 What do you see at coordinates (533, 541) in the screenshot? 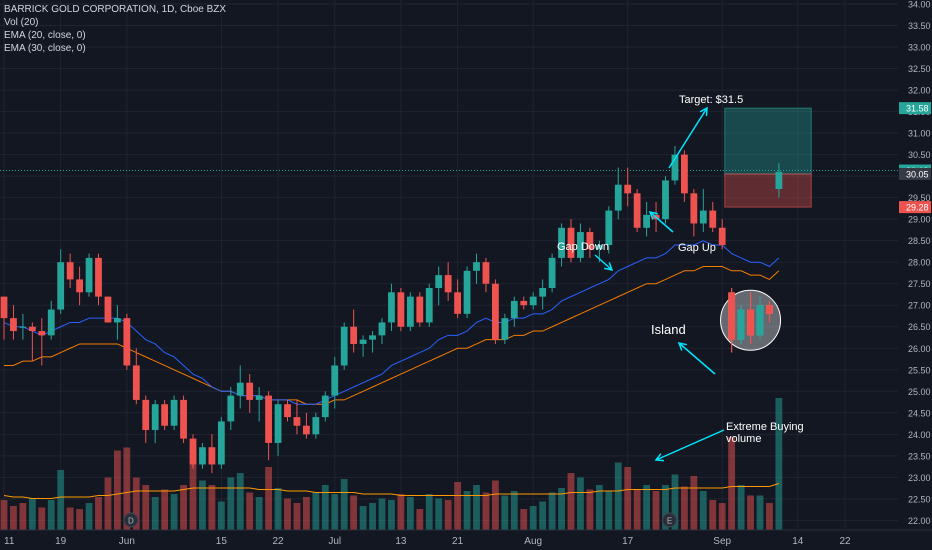
I see `time-tick-label: Aug` at bounding box center [533, 541].